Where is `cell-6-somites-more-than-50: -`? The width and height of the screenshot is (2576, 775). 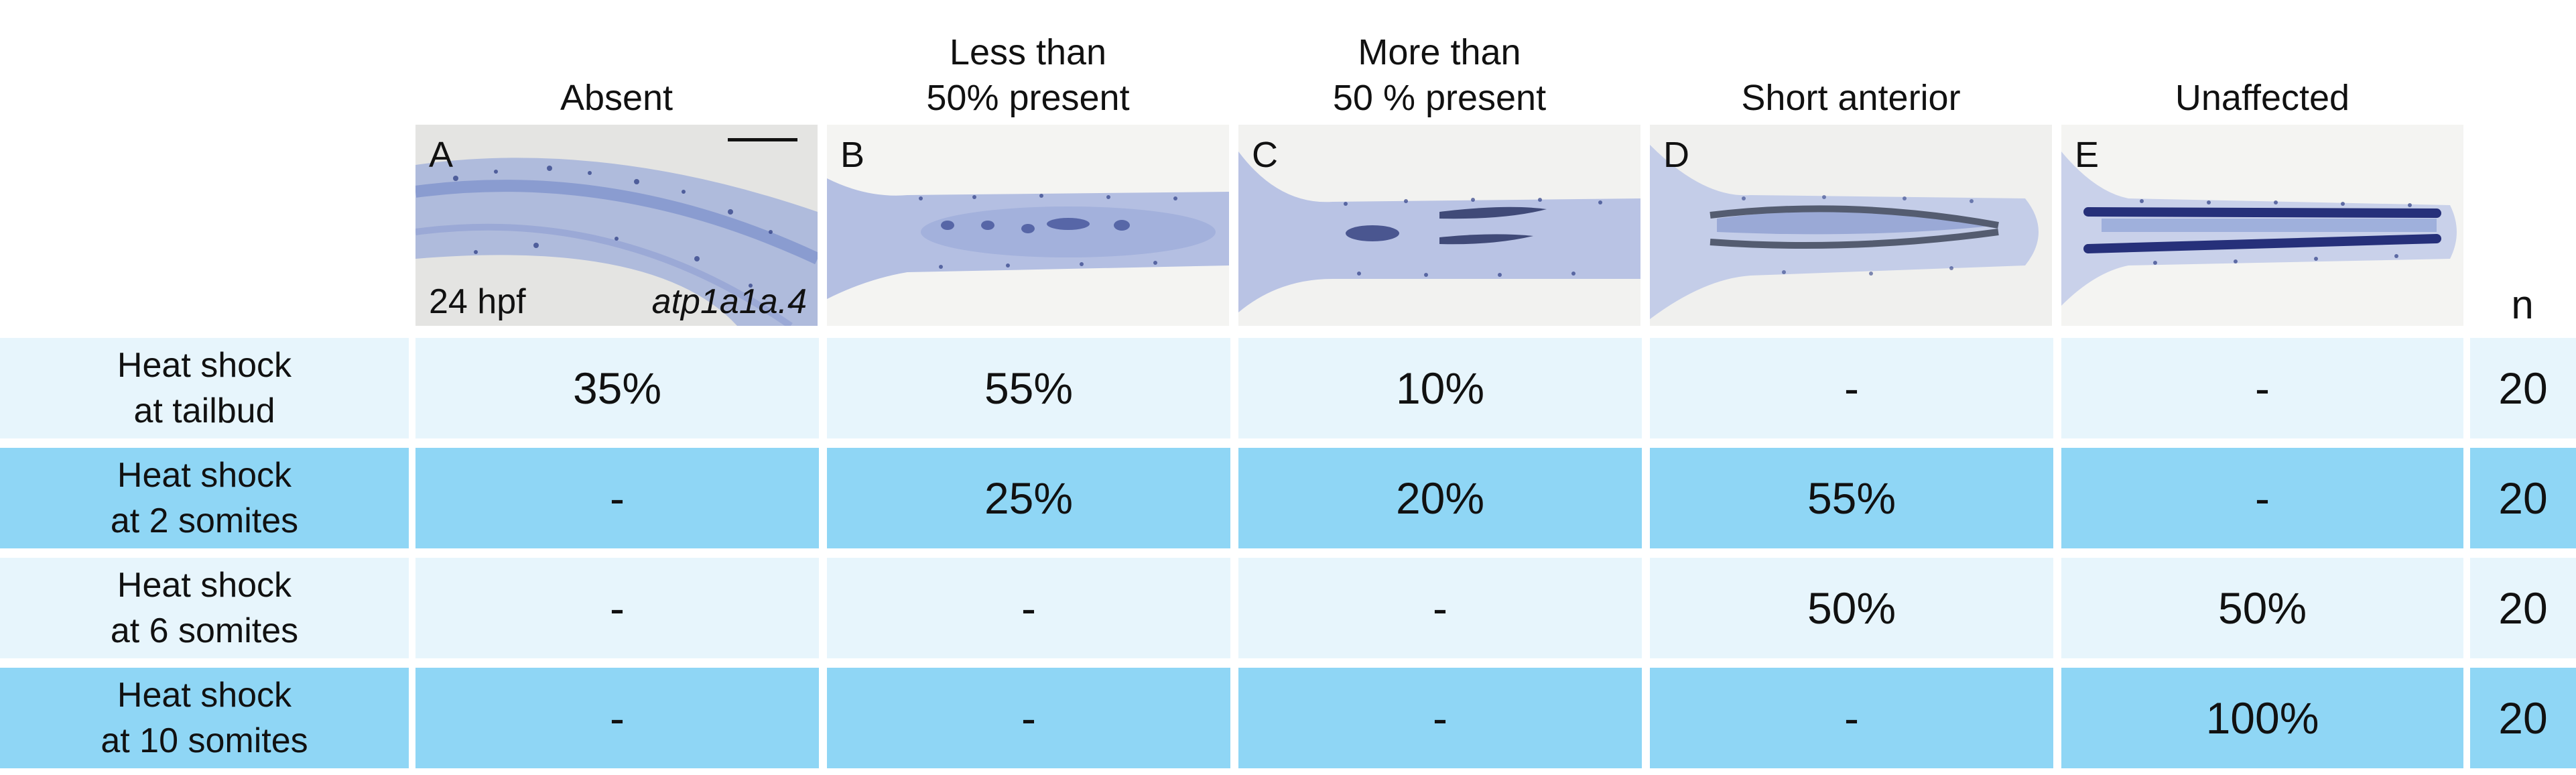 cell-6-somites-more-than-50: - is located at coordinates (1440, 608).